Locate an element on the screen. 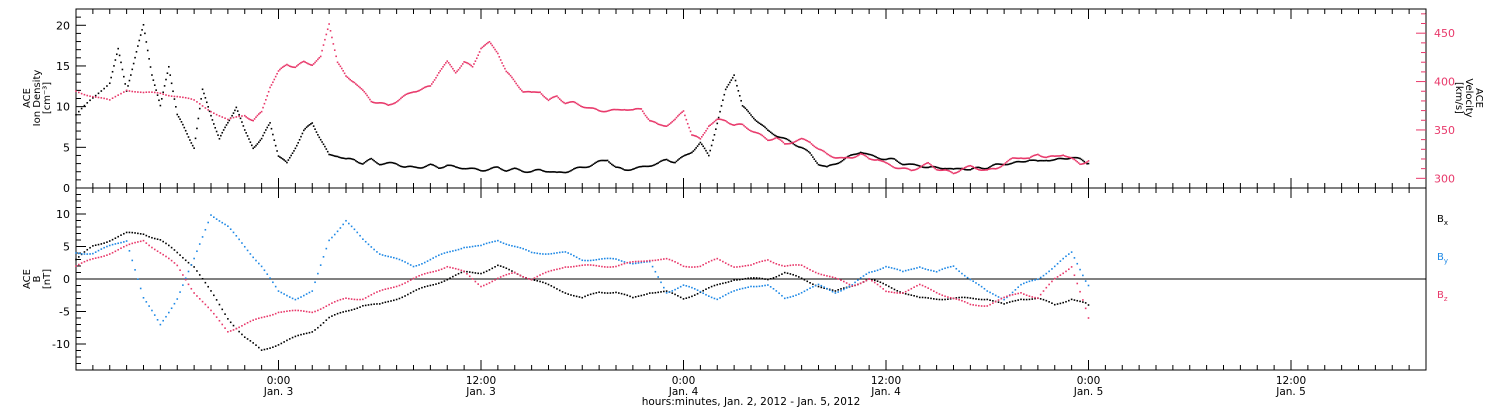  legend-subscript: y is located at coordinates (1446, 261).